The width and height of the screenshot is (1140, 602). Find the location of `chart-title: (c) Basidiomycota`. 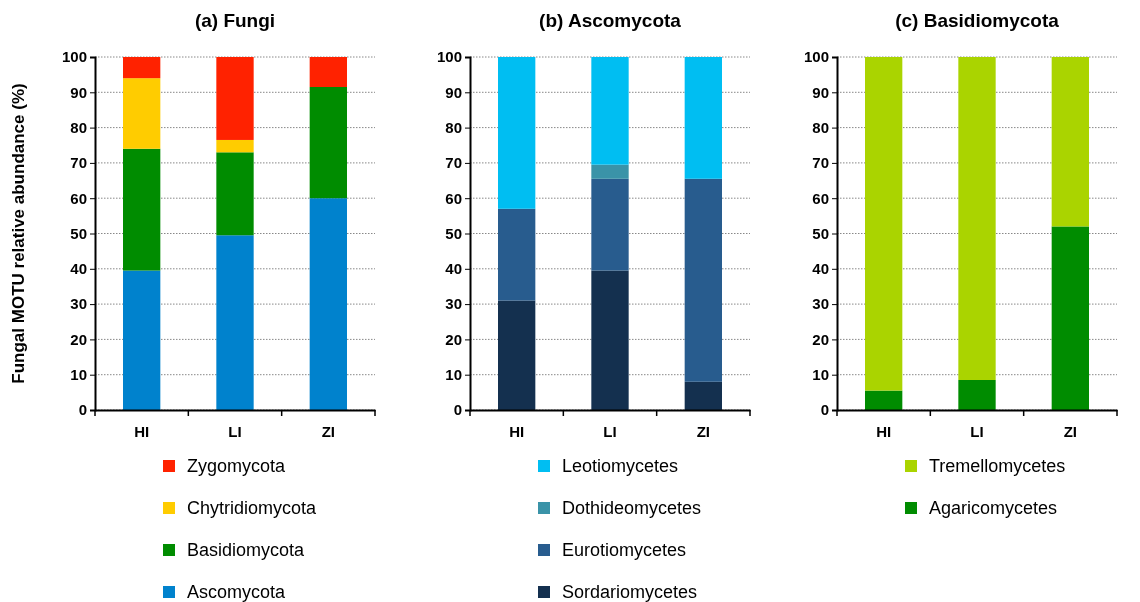

chart-title: (c) Basidiomycota is located at coordinates (977, 20).